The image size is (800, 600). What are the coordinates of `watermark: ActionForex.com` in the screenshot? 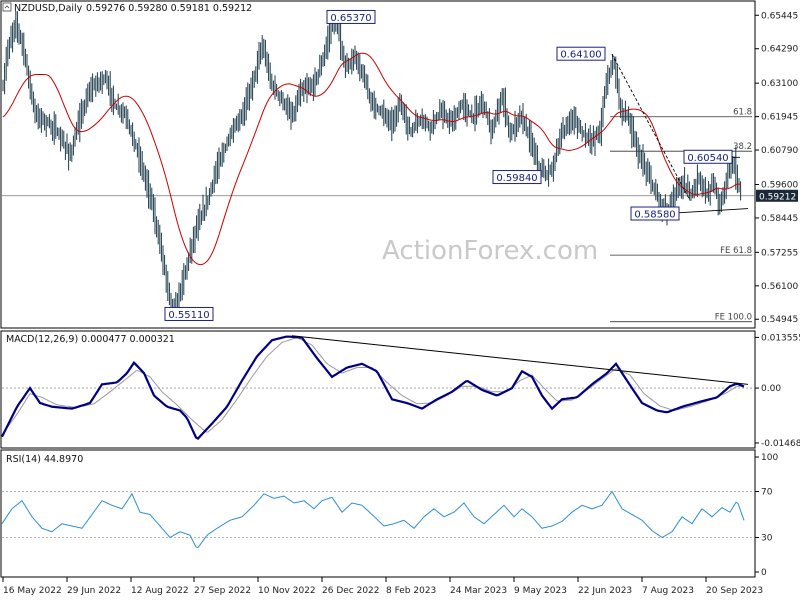 It's located at (490, 251).